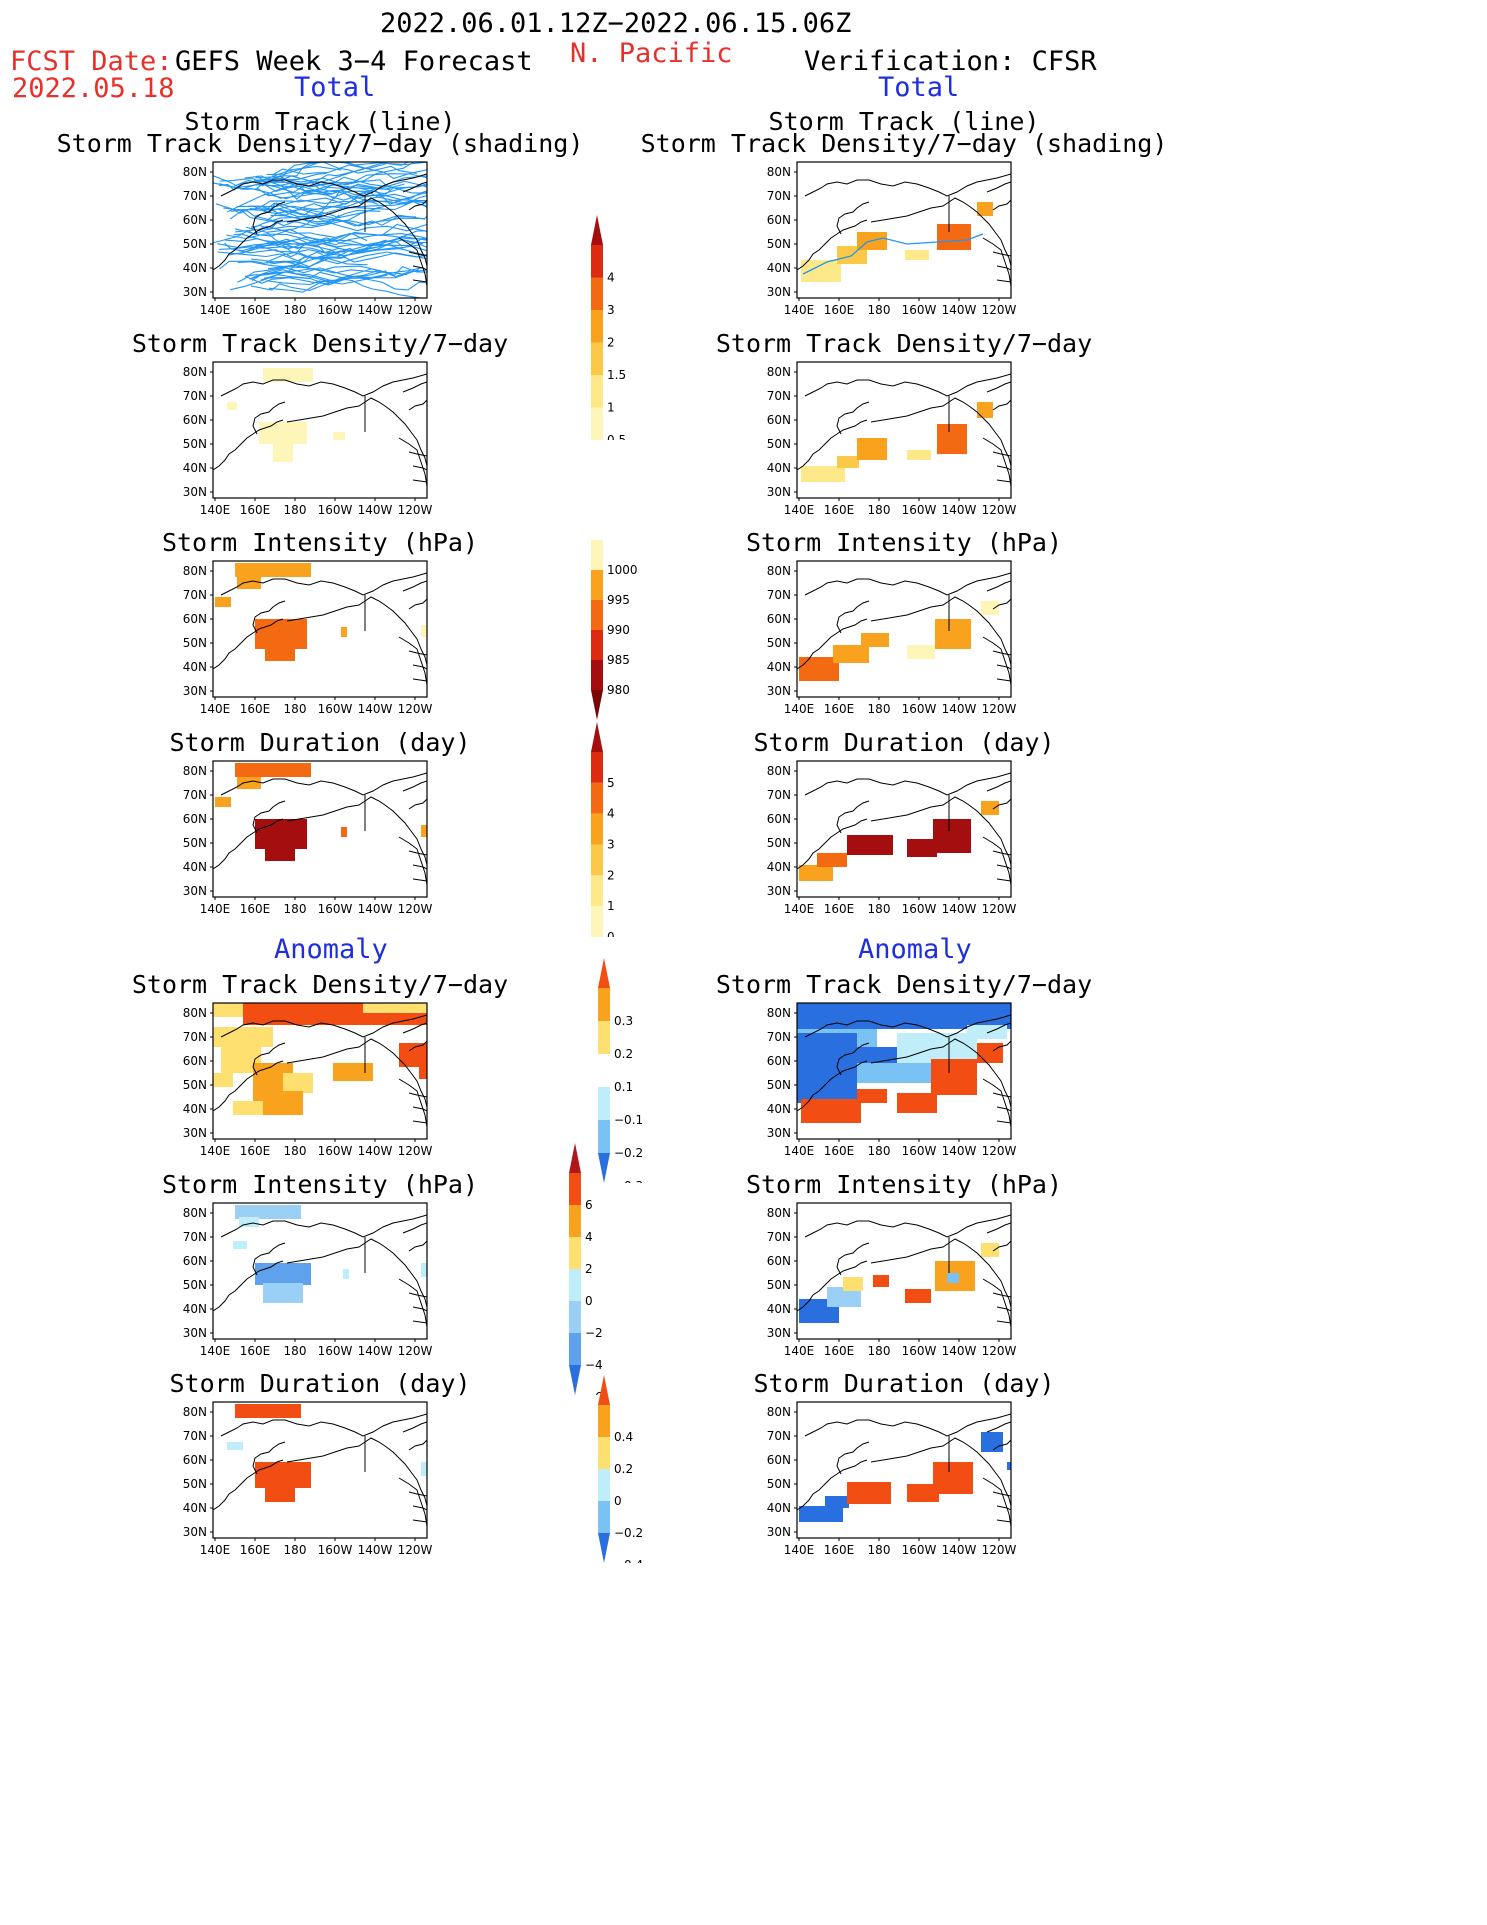 The width and height of the screenshot is (1487, 1925). Describe the element at coordinates (651, 53) in the screenshot. I see `region-title: N. Pacific` at that location.